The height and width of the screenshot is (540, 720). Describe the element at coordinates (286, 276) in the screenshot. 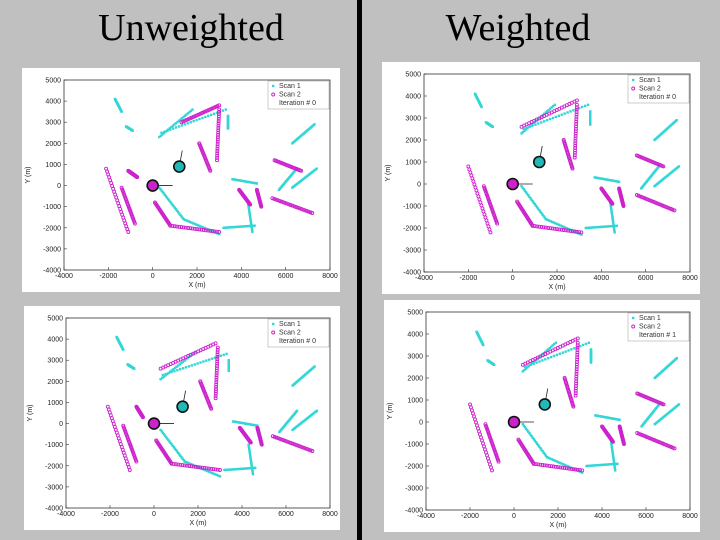

I see `x-tick-label: 6000` at that location.